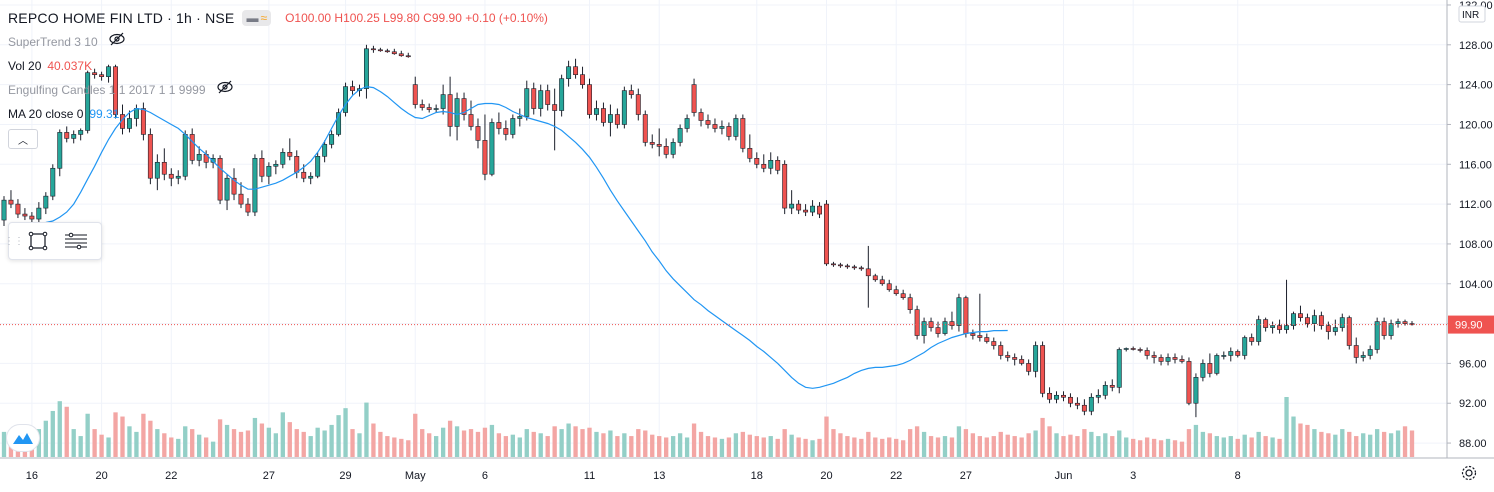 This screenshot has width=1494, height=492. Describe the element at coordinates (278, 90) in the screenshot. I see `indicator-row-engulfing: Engulfing Candles 1 1 2017 1 1 9999` at that location.